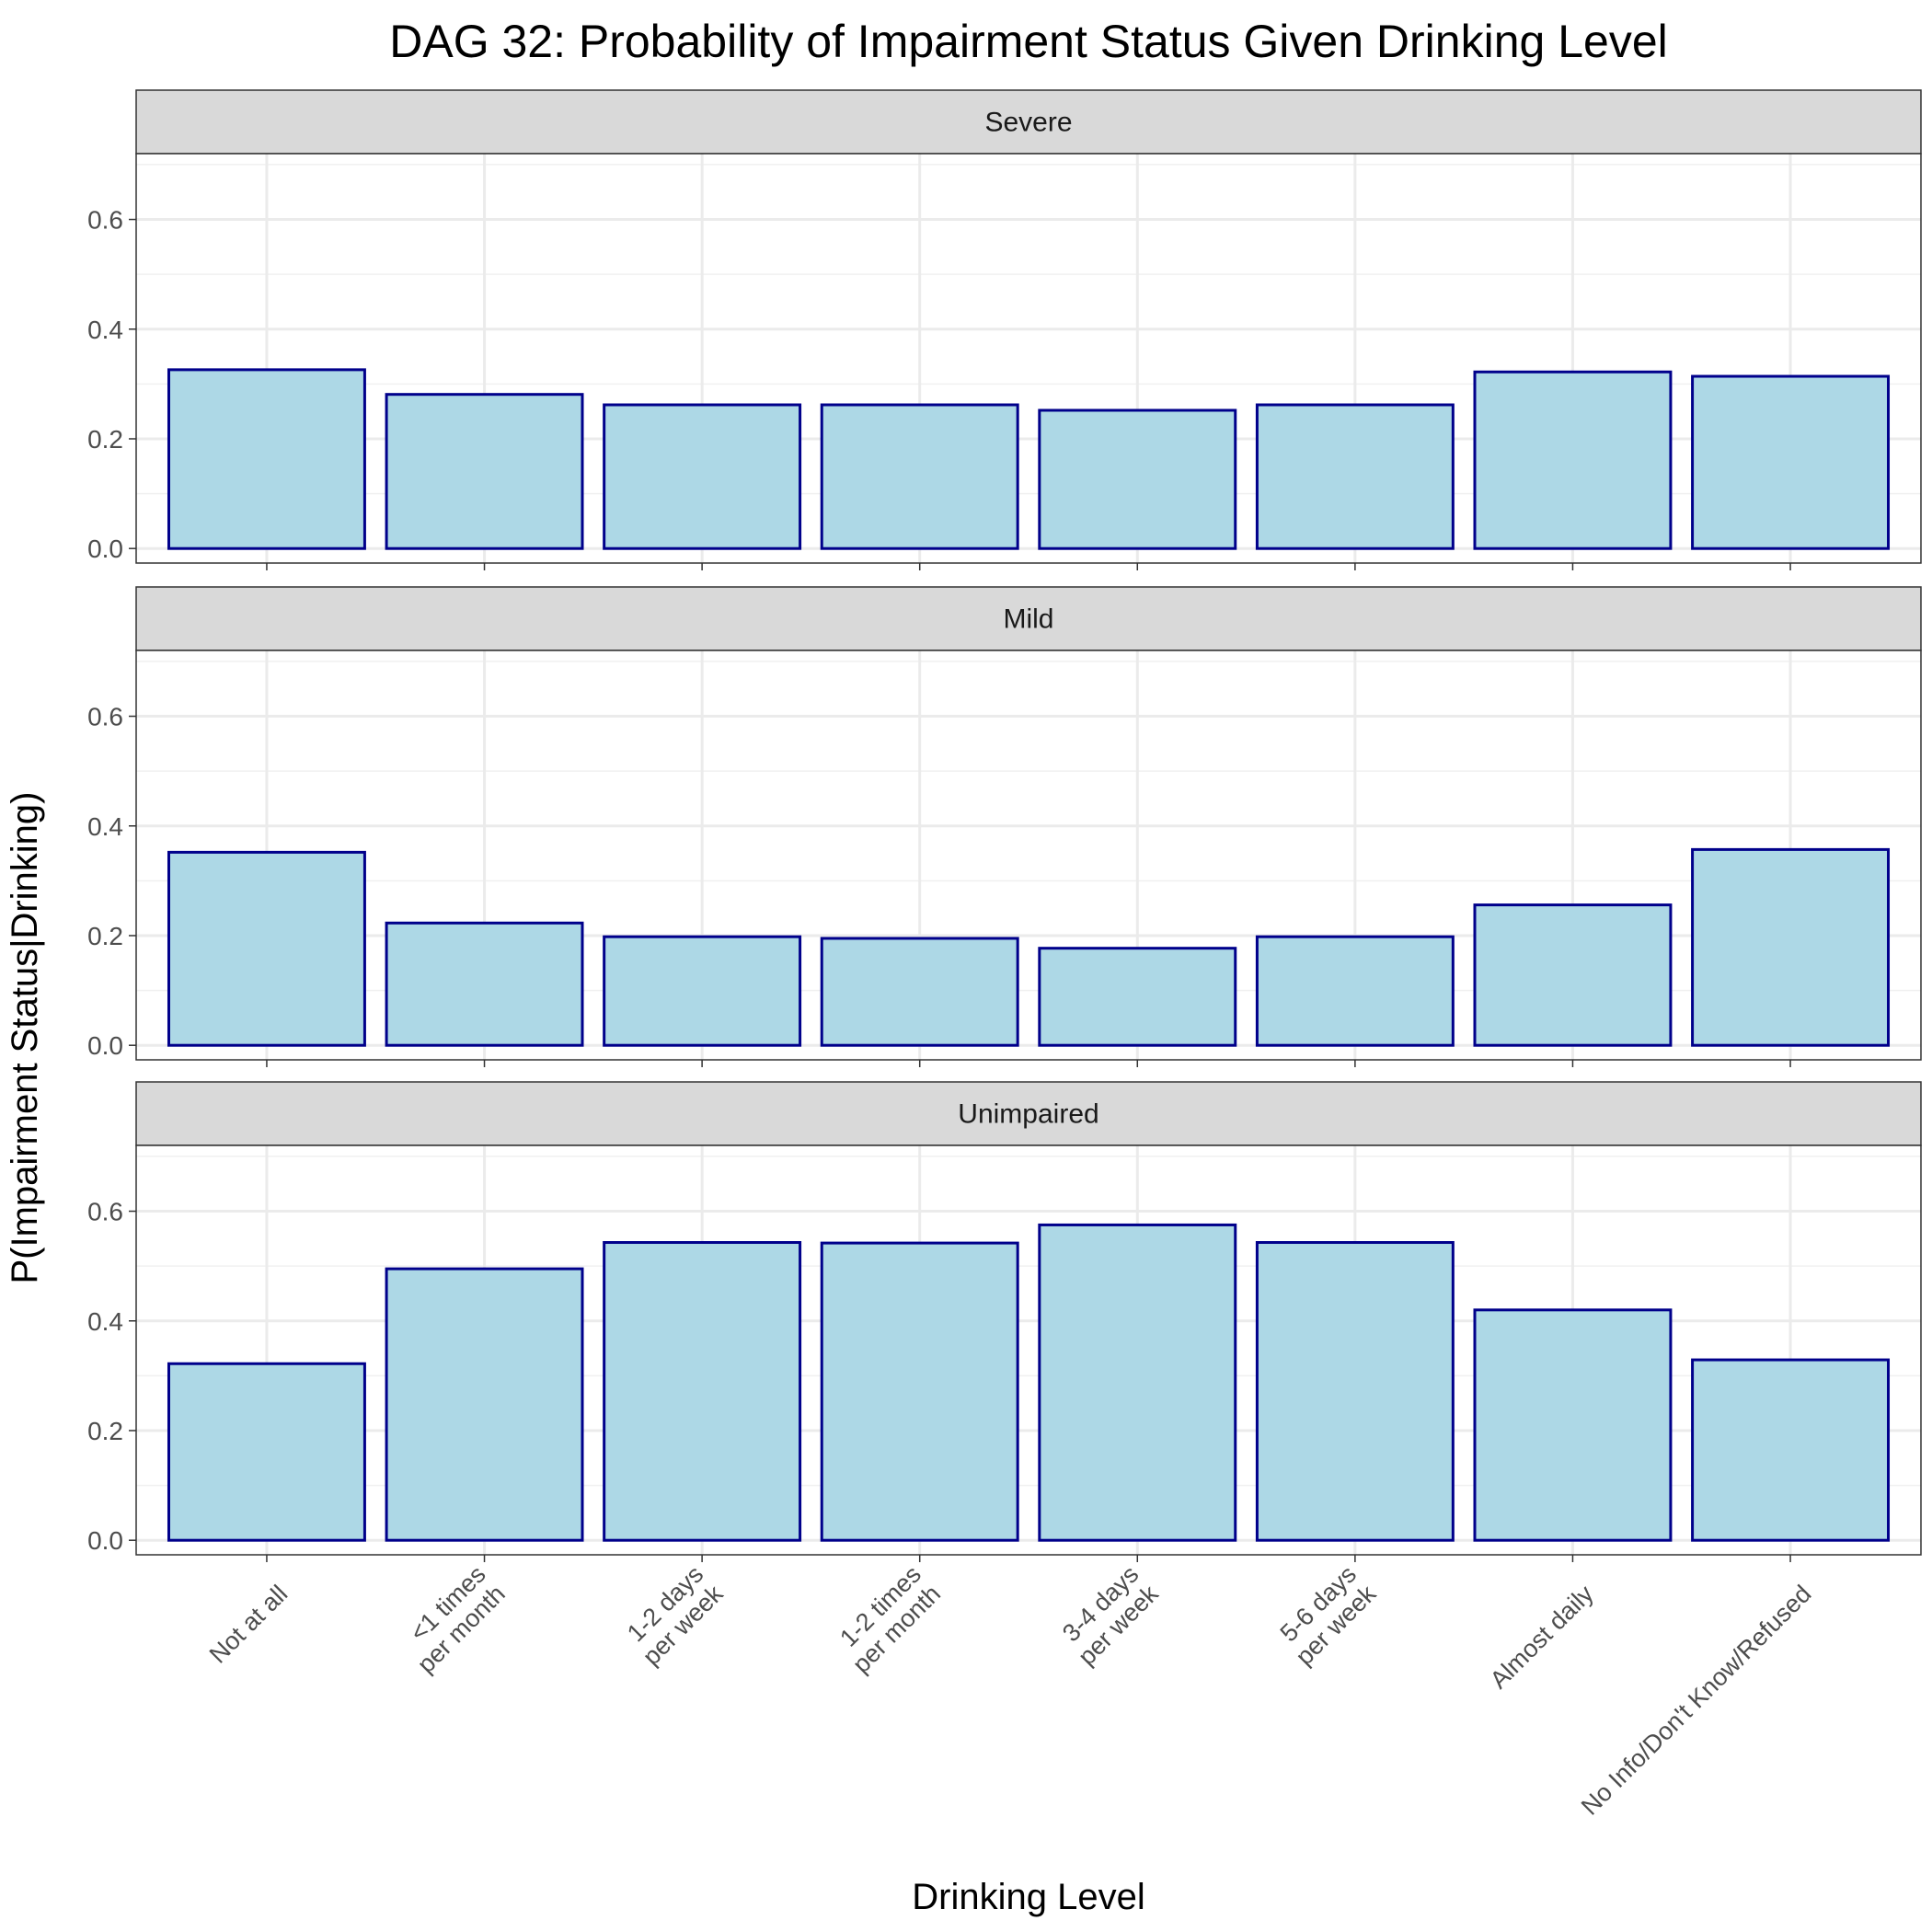  I want to click on x-tick-label: Not at all, so click(248, 1624).